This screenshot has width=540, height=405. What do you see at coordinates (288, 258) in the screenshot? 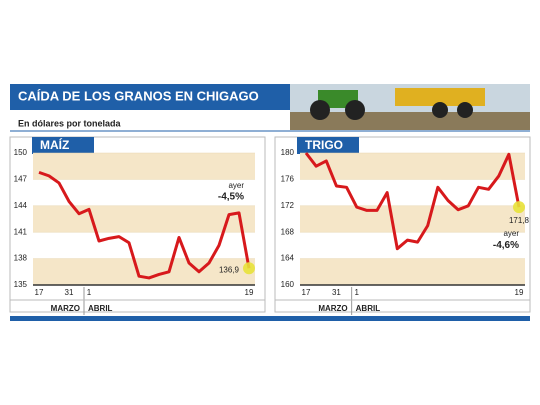
I see `y-tick-label: 164` at bounding box center [288, 258].